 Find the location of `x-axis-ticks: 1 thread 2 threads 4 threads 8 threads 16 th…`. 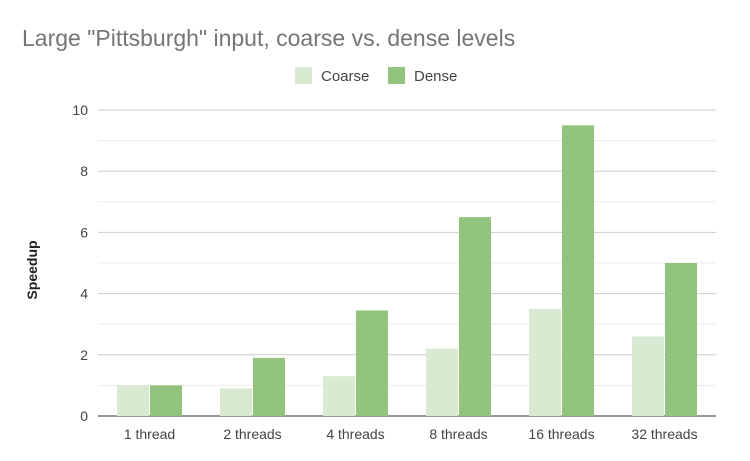

x-axis-ticks: 1 thread 2 threads 4 threads 8 threads 16 th… is located at coordinates (411, 434).